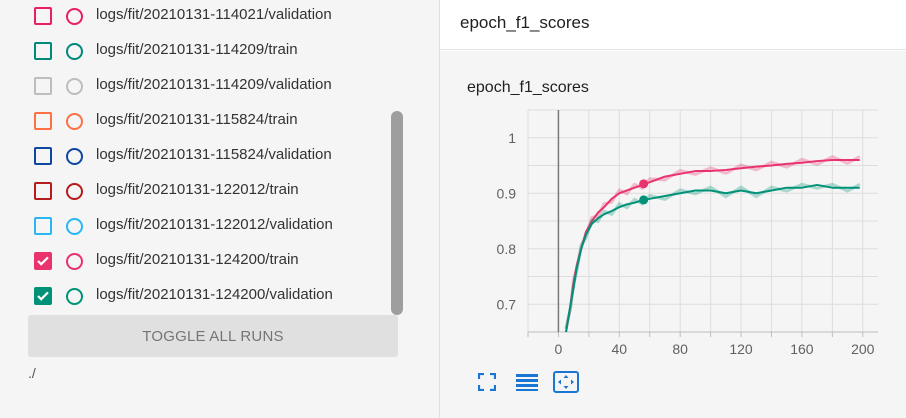 The width and height of the screenshot is (906, 418). I want to click on run-label: logs/fit/20210131-122012/train, so click(197, 189).